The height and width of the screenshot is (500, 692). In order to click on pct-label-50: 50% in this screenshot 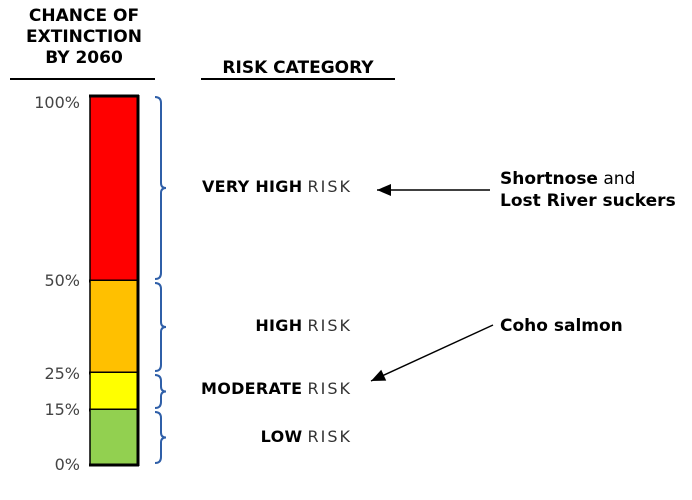, I will do `click(62, 280)`.